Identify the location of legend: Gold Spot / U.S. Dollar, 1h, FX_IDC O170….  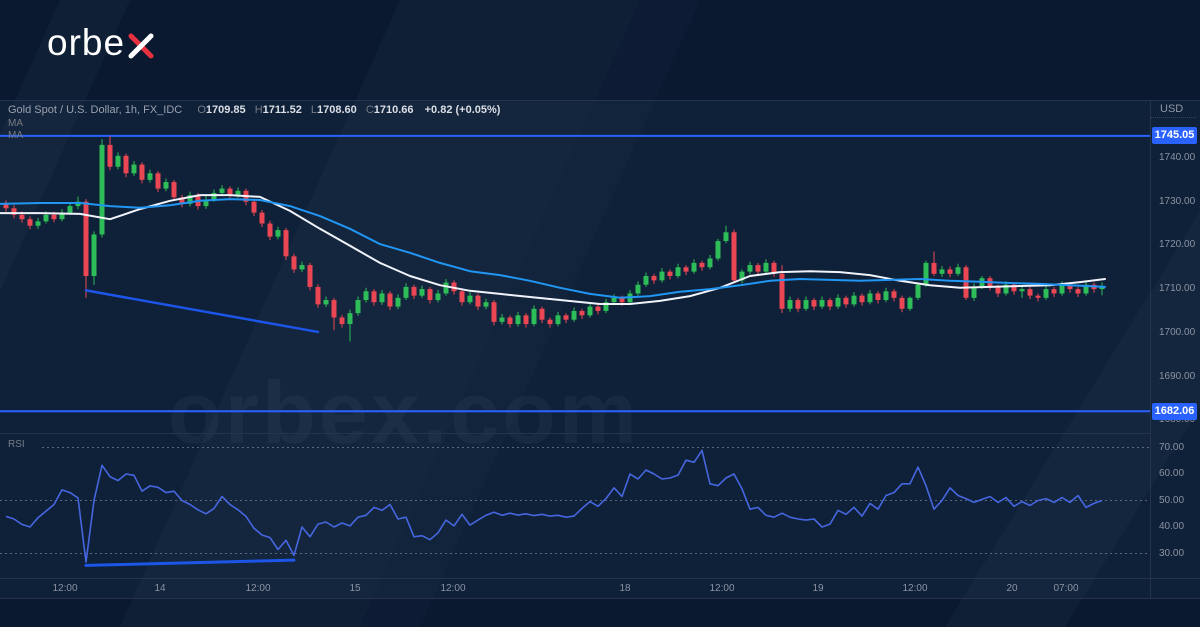
(254, 110).